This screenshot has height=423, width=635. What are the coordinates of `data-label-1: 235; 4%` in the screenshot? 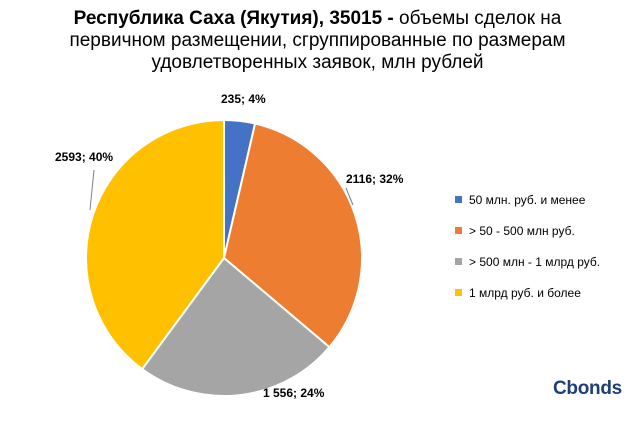 It's located at (243, 99).